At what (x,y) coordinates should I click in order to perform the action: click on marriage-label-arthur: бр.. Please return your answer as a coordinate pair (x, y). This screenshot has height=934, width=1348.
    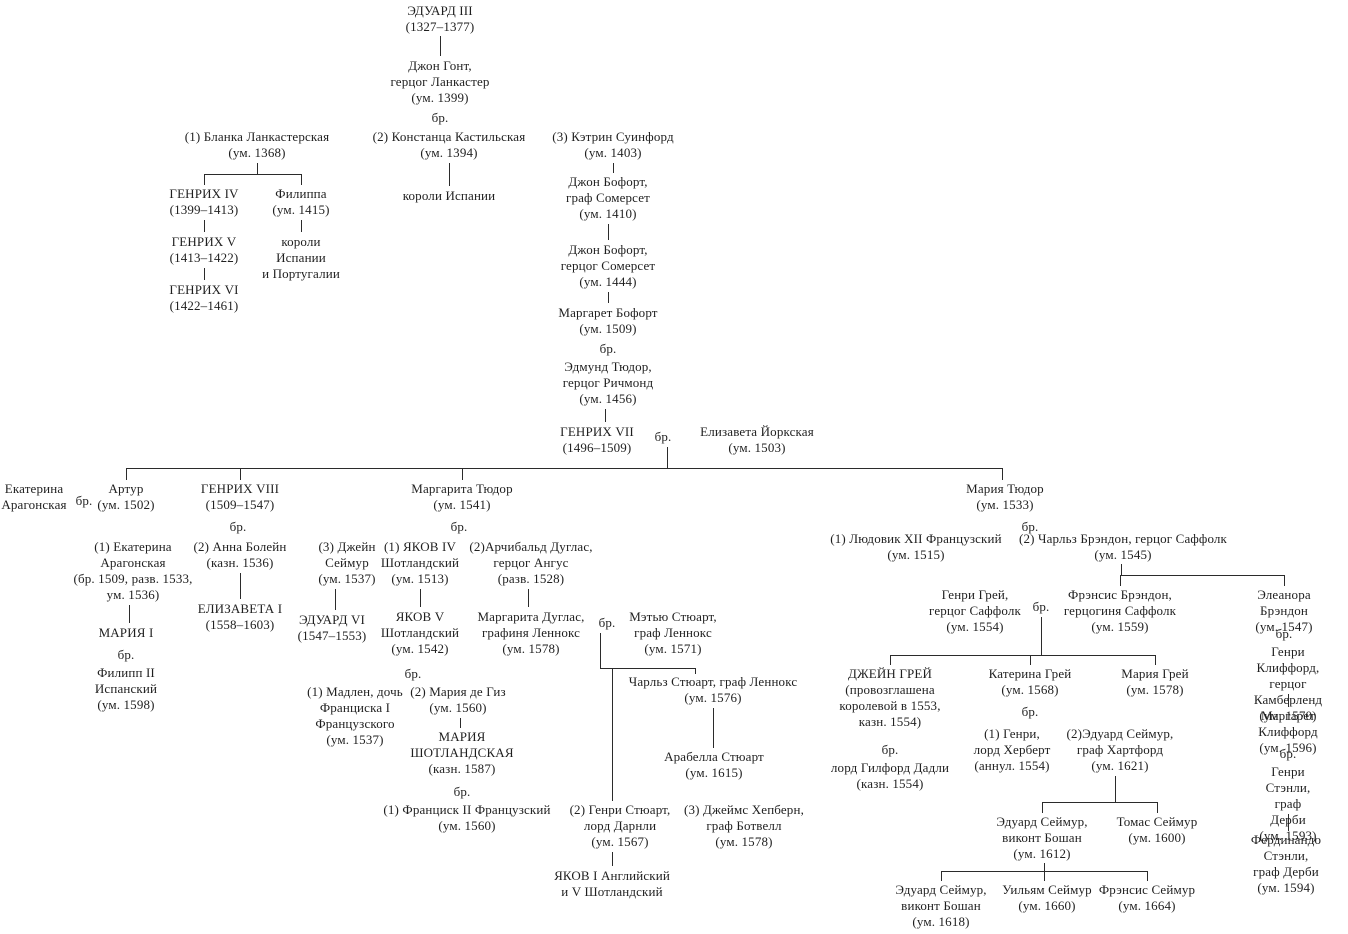
    Looking at the image, I should click on (84, 500).